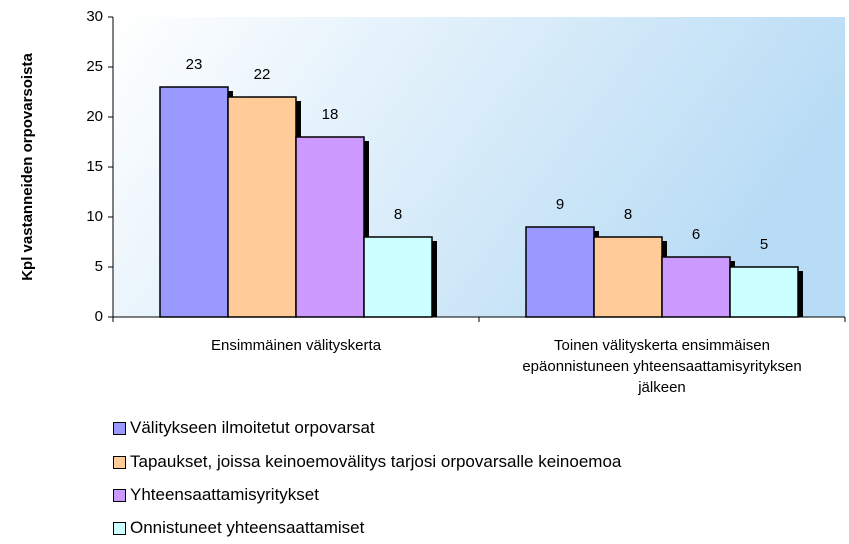 This screenshot has width=849, height=544. I want to click on value-label: 23, so click(194, 64).